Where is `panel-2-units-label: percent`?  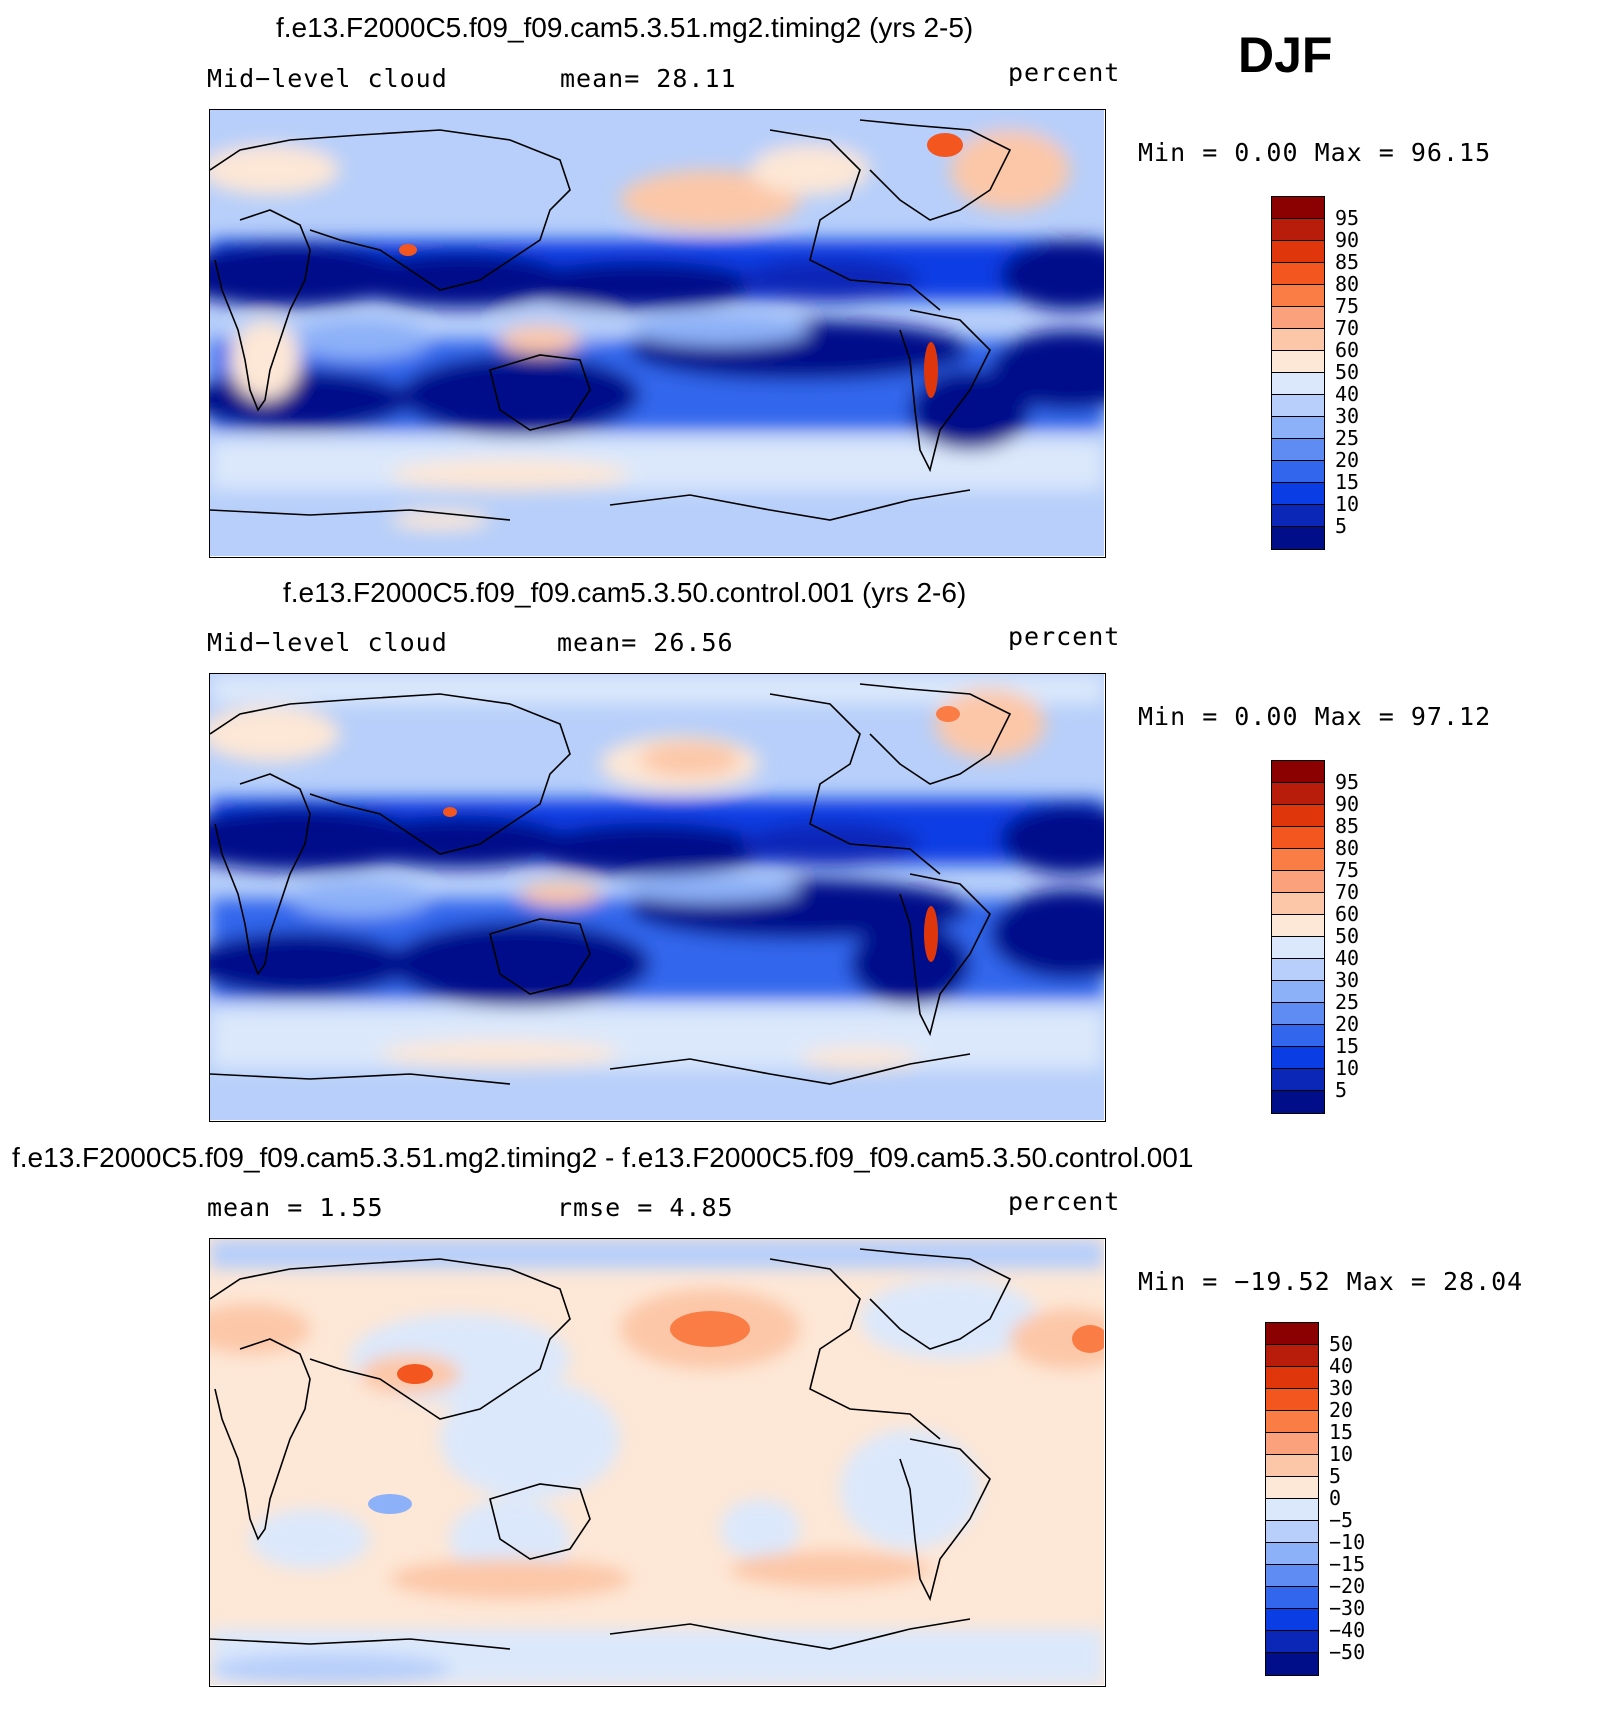 panel-2-units-label: percent is located at coordinates (1064, 636).